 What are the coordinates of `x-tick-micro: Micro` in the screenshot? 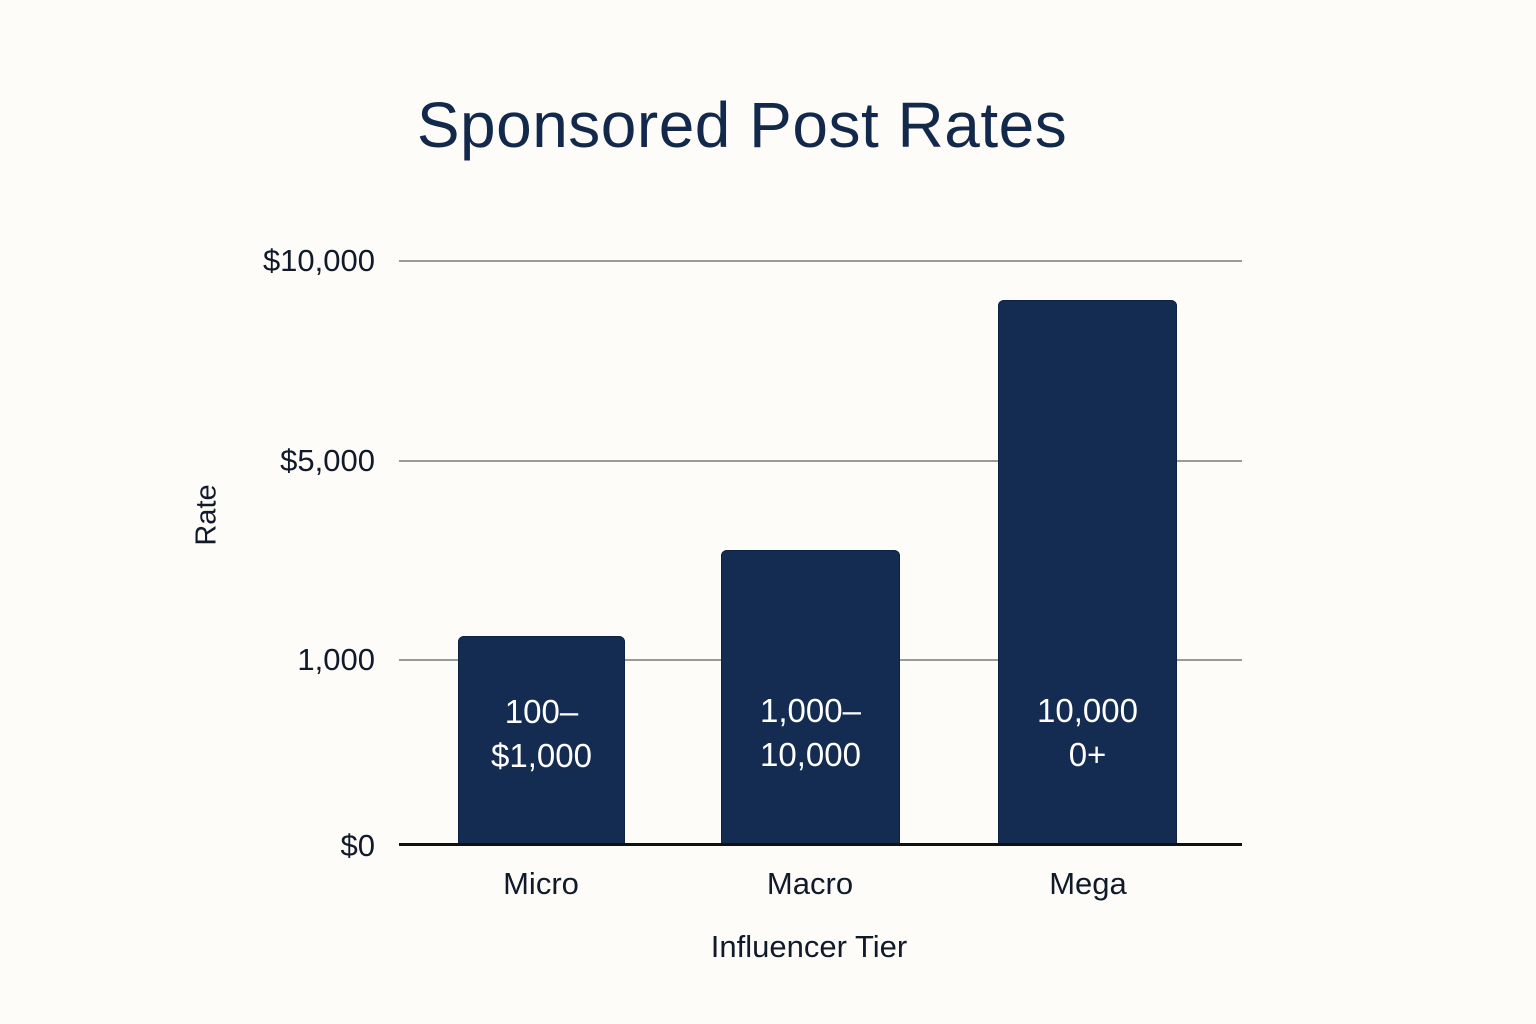 It's located at (541, 883).